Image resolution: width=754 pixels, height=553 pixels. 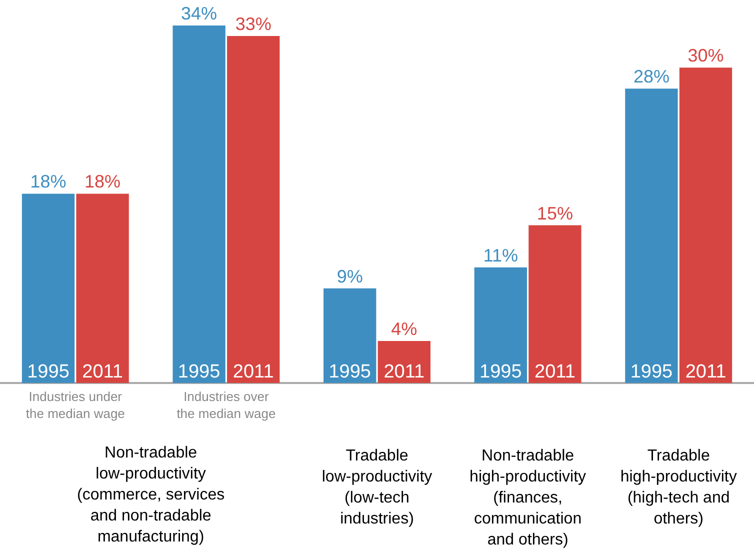 I want to click on series-label: 2011, so click(x=102, y=372).